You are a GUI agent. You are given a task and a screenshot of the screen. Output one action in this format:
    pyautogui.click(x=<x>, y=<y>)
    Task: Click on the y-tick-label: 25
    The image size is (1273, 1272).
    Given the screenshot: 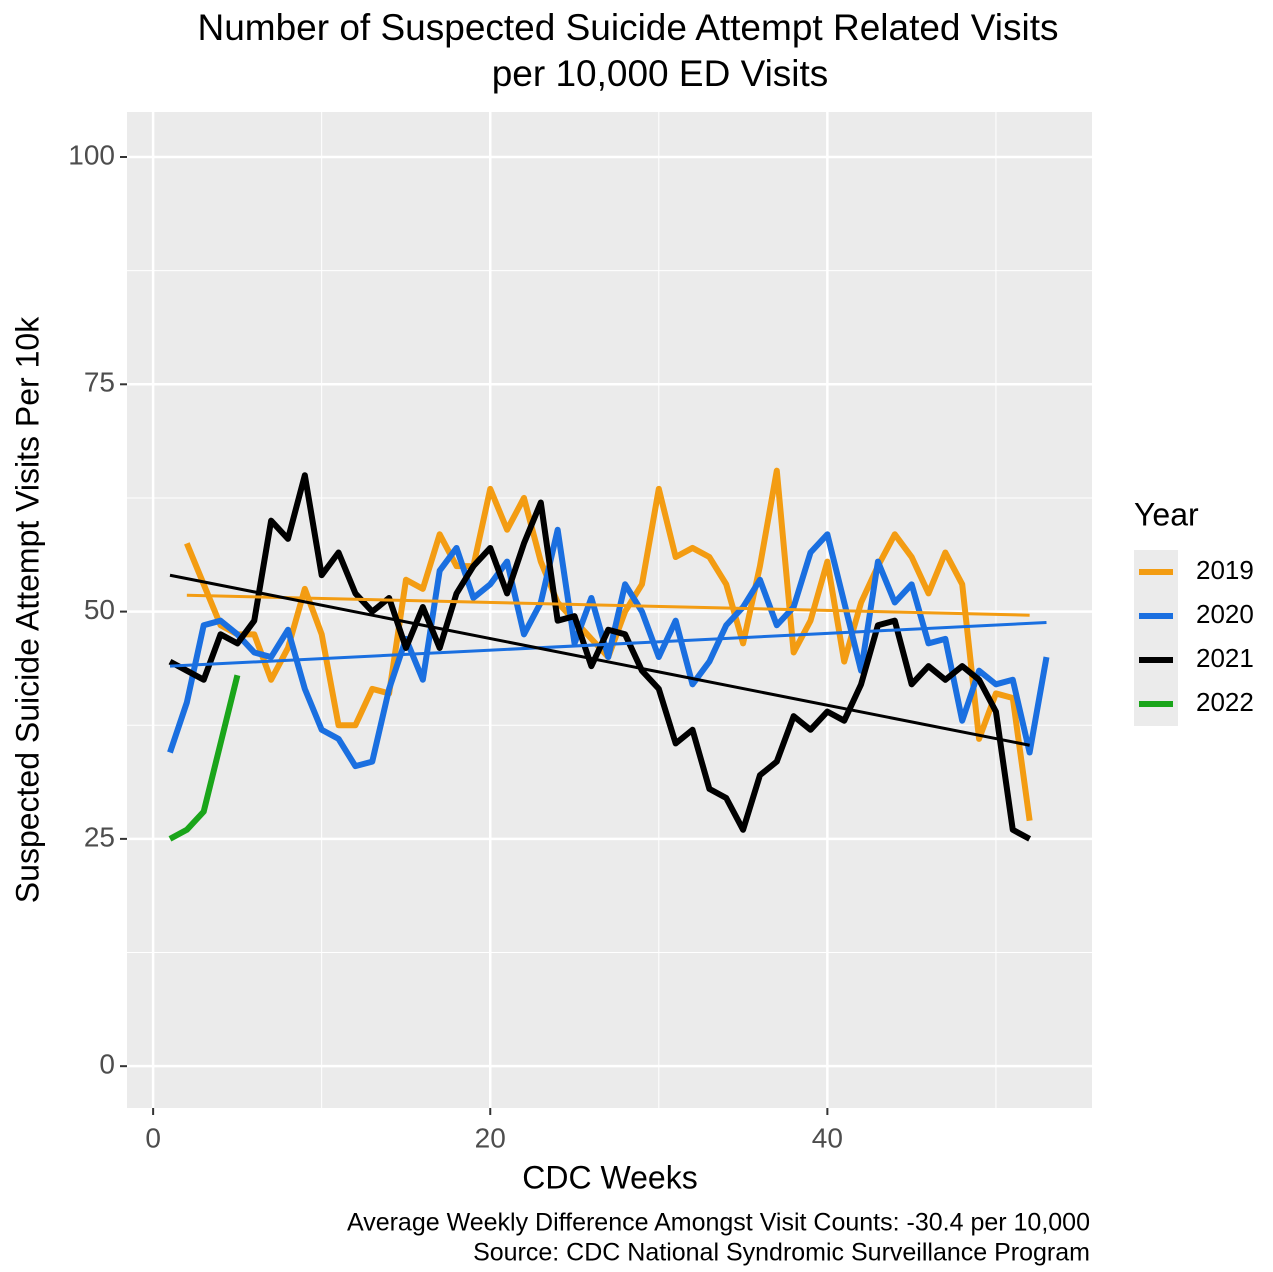 What is the action you would take?
    pyautogui.click(x=99, y=836)
    